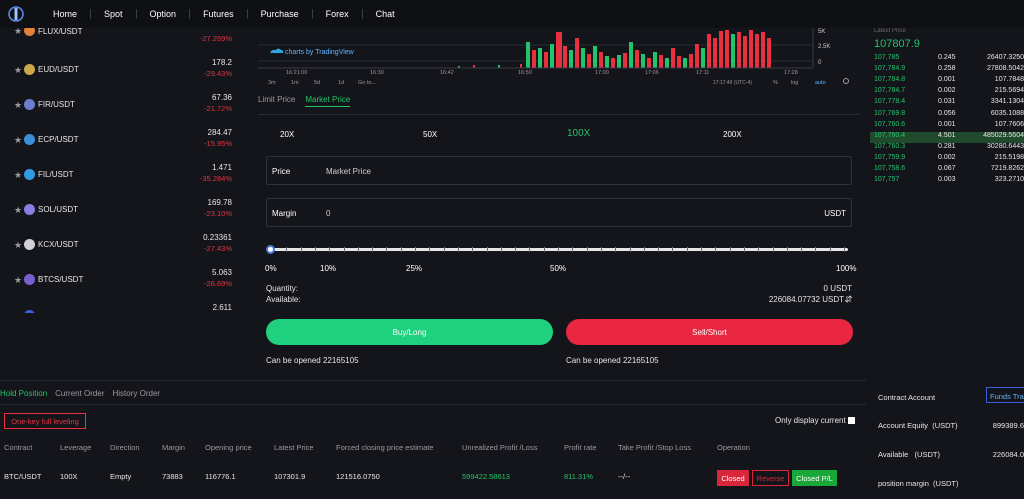 Image resolution: width=1024 pixels, height=499 pixels. What do you see at coordinates (709, 332) in the screenshot?
I see `sell-short-button: Sell/Short` at bounding box center [709, 332].